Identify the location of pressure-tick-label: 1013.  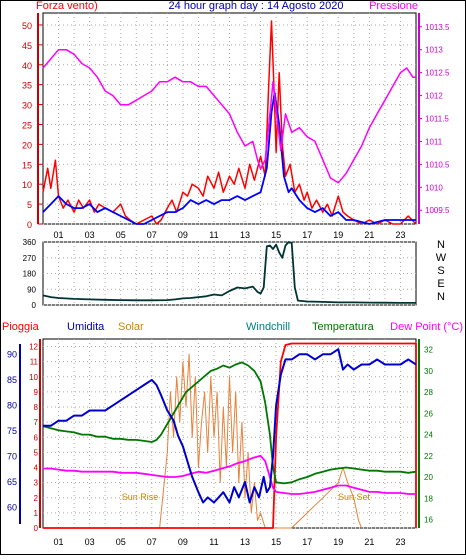
(434, 50).